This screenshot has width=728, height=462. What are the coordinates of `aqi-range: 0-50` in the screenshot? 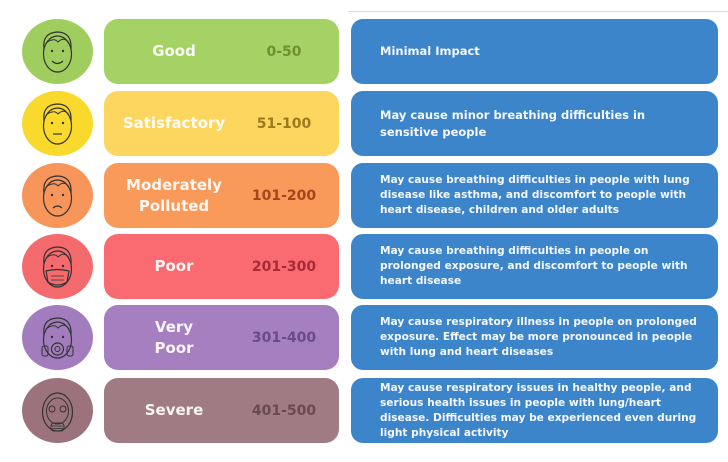 It's located at (284, 51).